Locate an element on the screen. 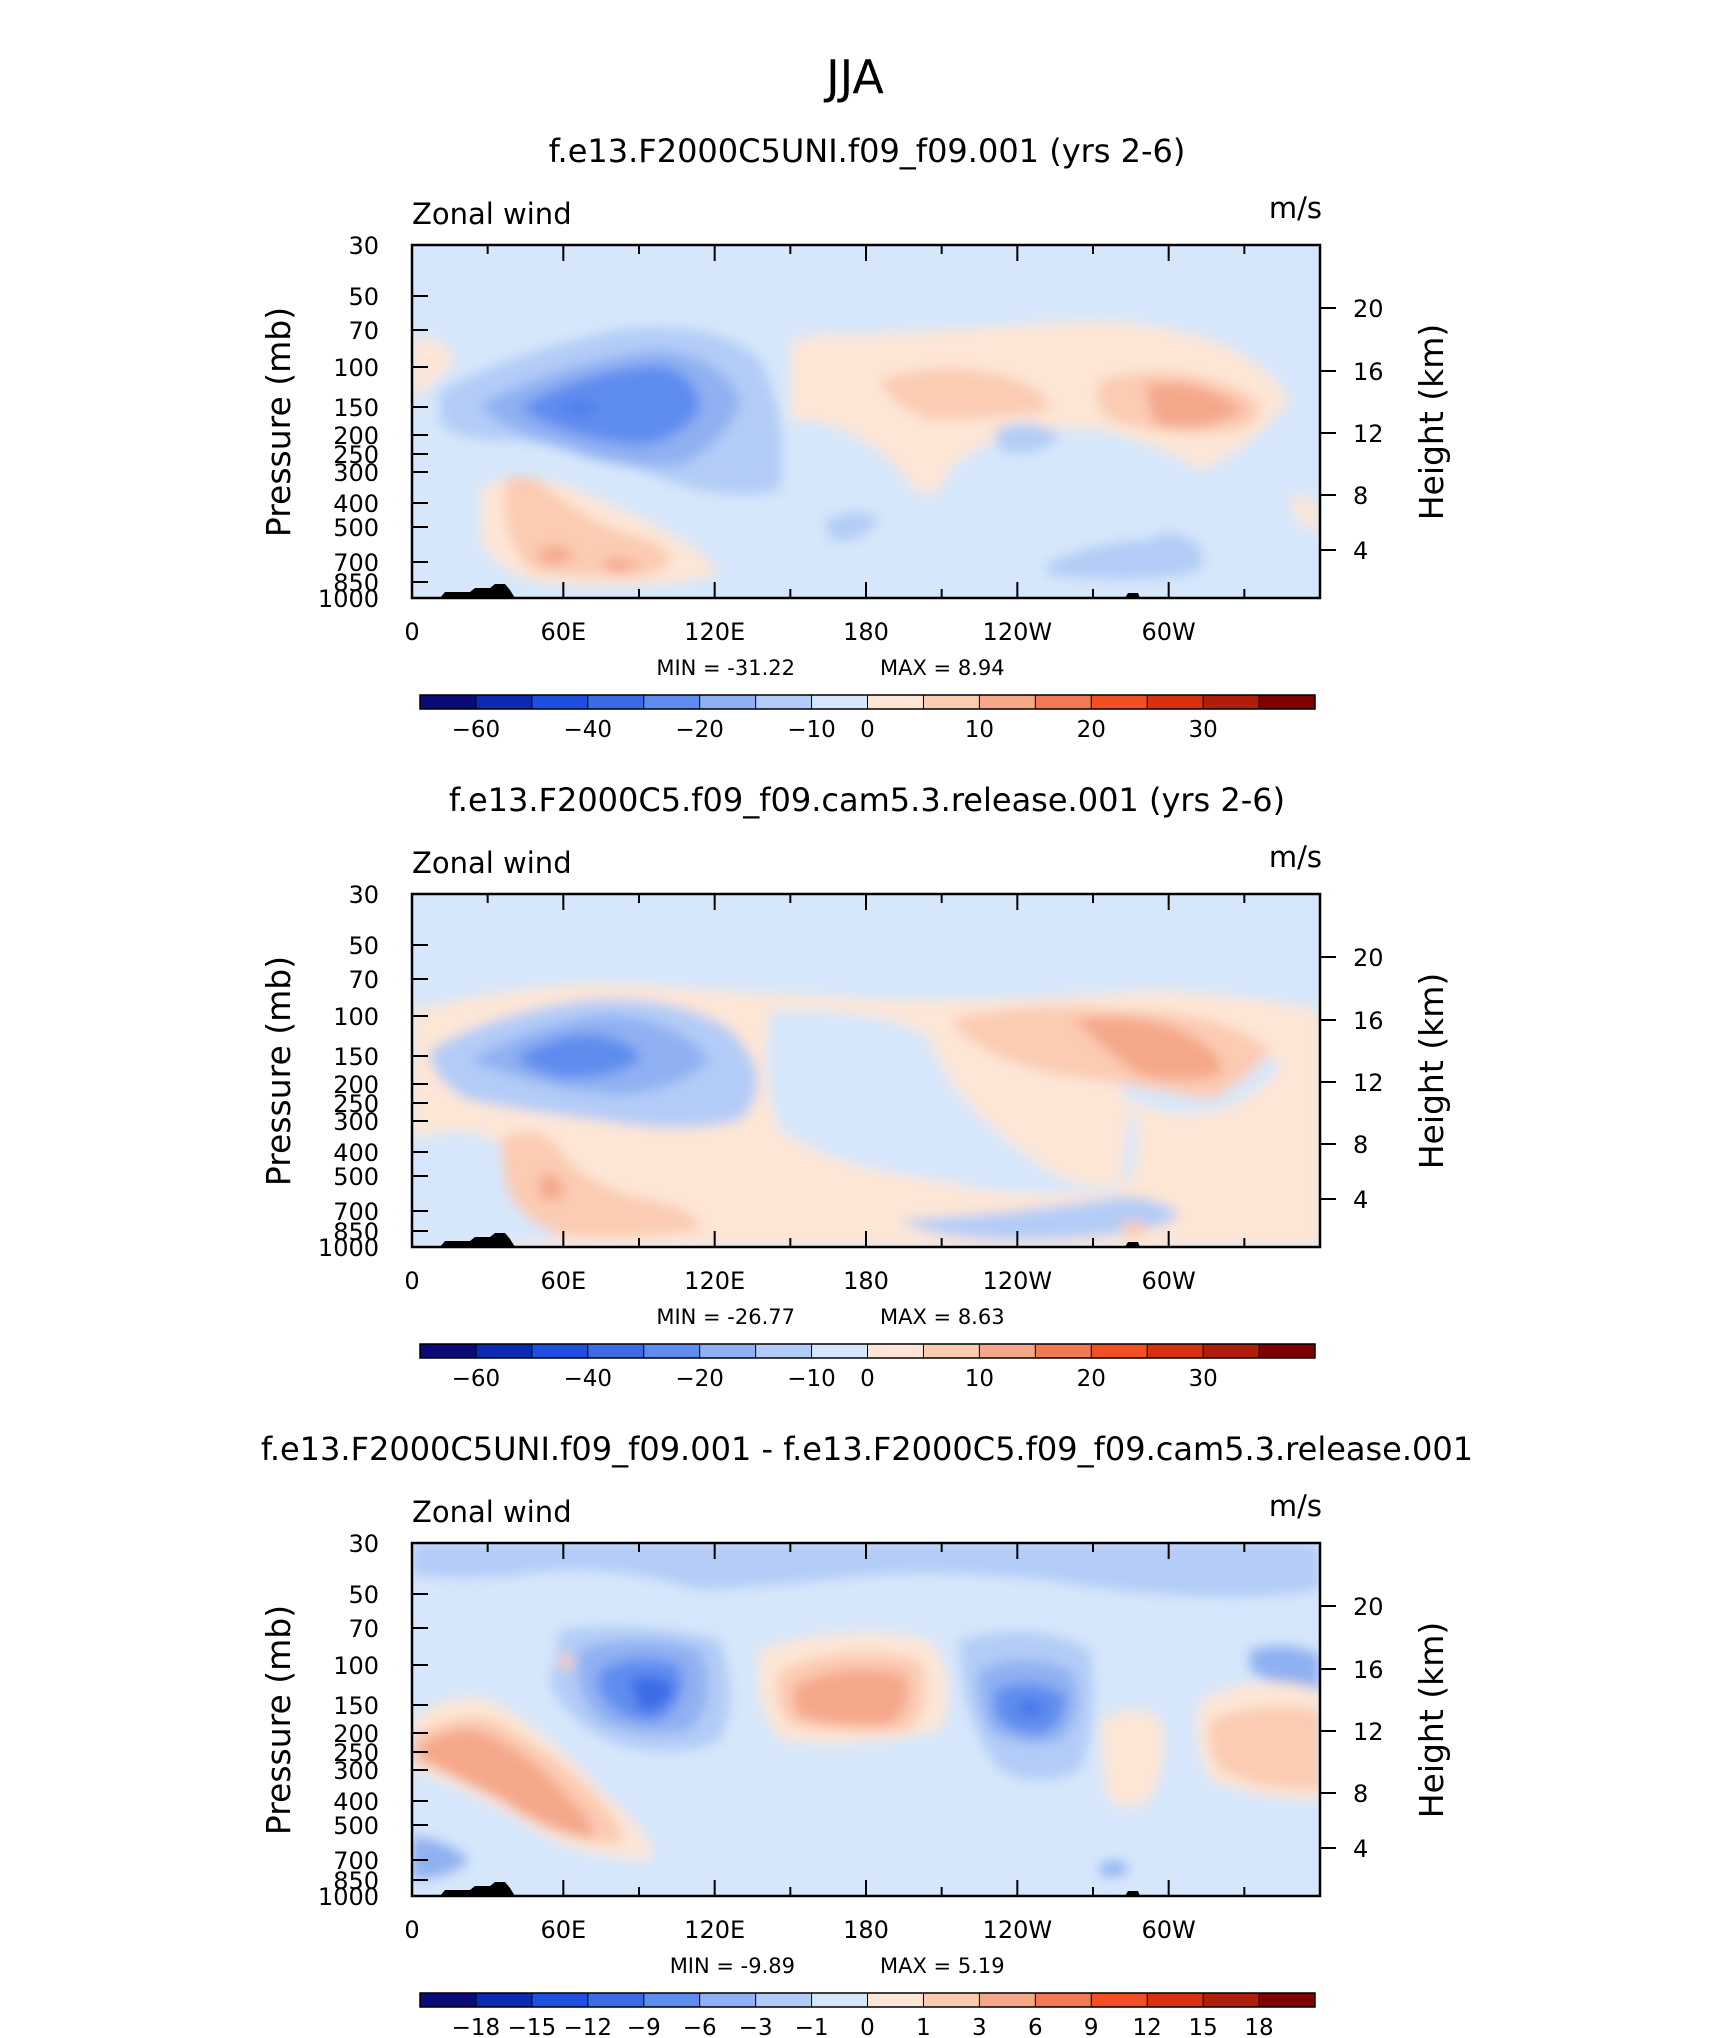 The height and width of the screenshot is (2038, 1710). colorbar: −60 −40 −20 −10 0 10 20 30 is located at coordinates (867, 718).